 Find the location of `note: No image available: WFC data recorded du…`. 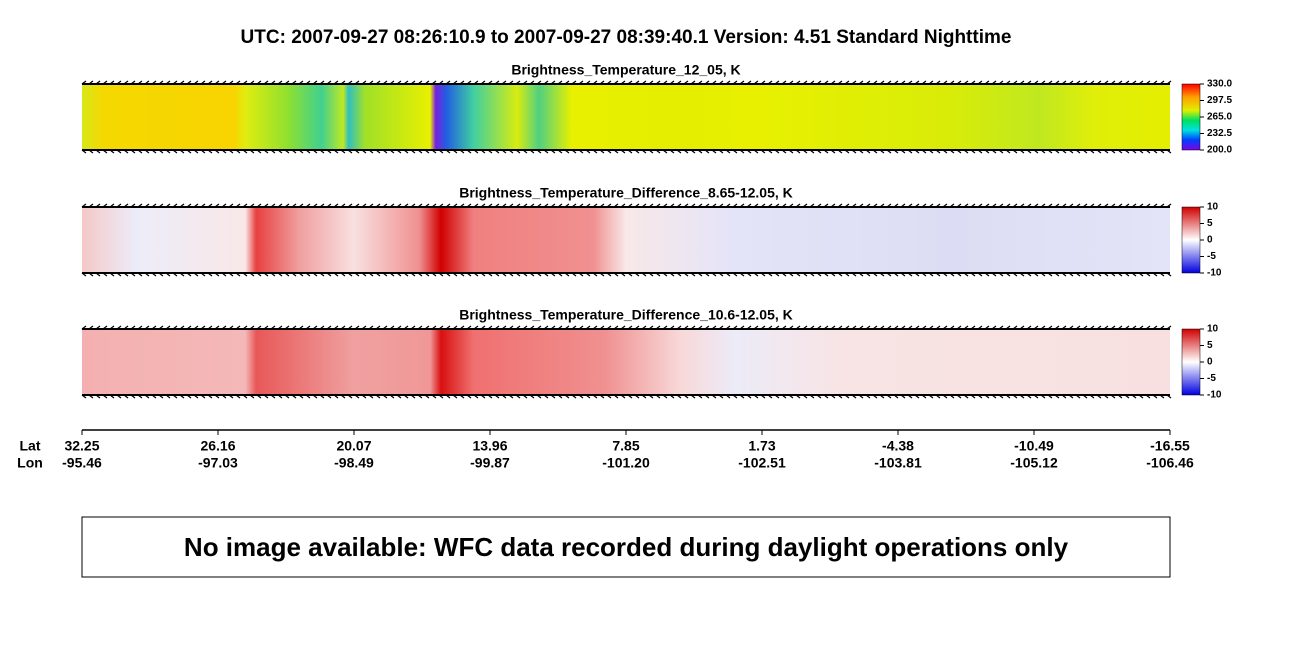

note: No image available: WFC data recorded du… is located at coordinates (626, 547).